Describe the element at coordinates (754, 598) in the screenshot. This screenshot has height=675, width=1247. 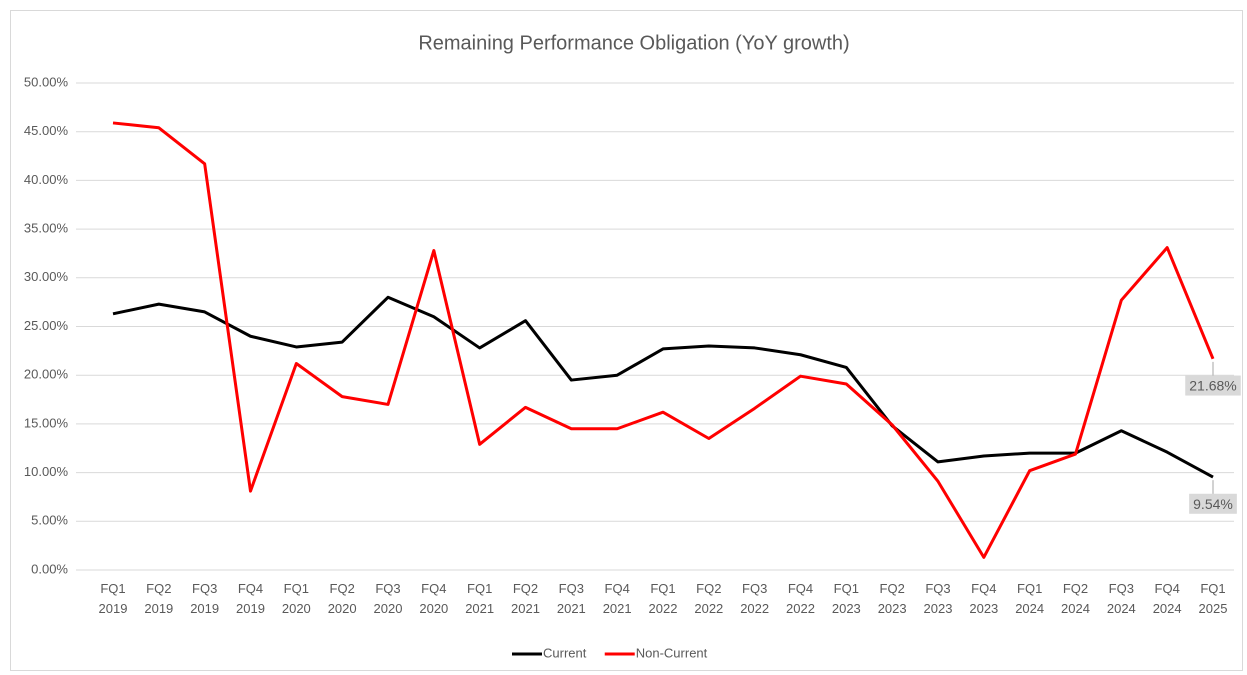
I see `x-tick-label: FQ3 2022` at that location.